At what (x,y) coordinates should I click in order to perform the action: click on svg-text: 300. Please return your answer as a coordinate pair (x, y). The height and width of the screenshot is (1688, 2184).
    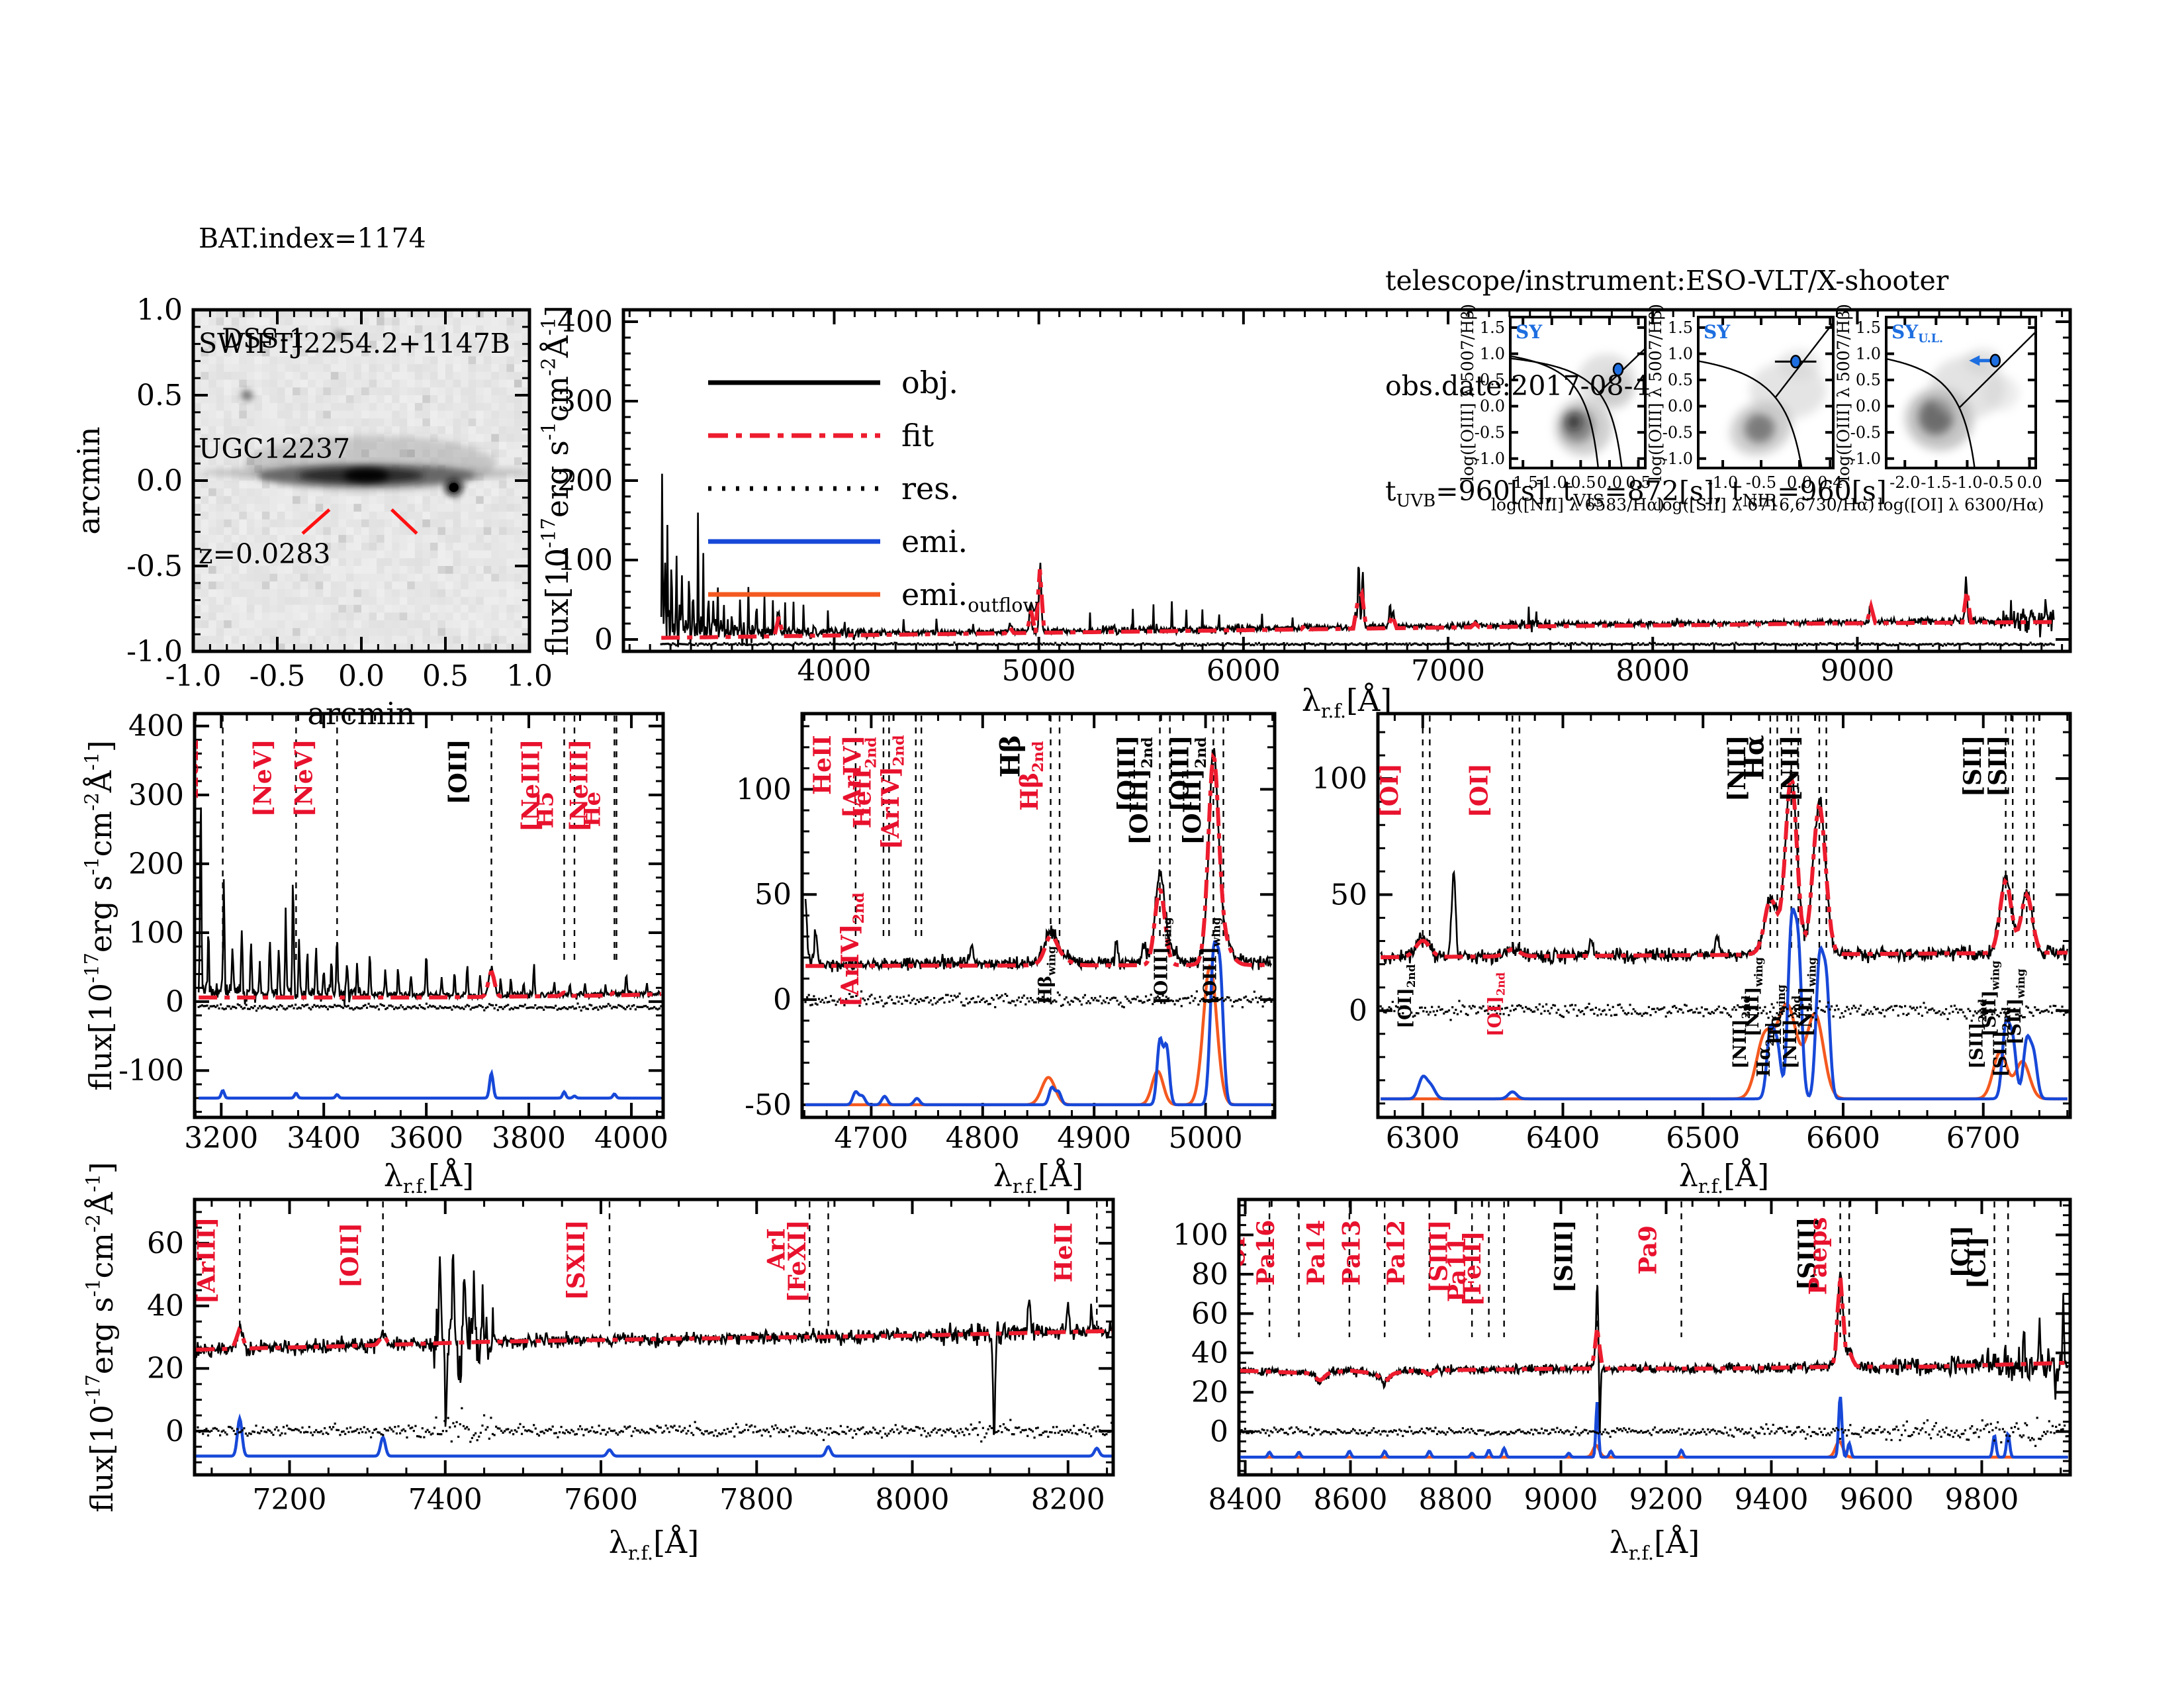
    Looking at the image, I should click on (156, 795).